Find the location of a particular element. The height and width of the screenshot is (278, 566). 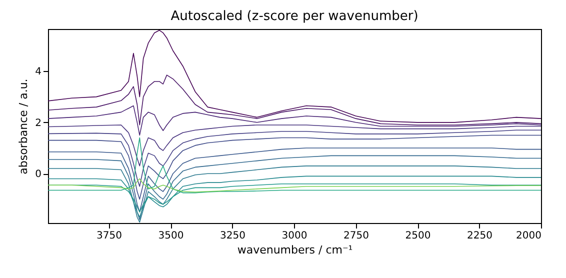

x-tick-label: 3000 is located at coordinates (295, 236).